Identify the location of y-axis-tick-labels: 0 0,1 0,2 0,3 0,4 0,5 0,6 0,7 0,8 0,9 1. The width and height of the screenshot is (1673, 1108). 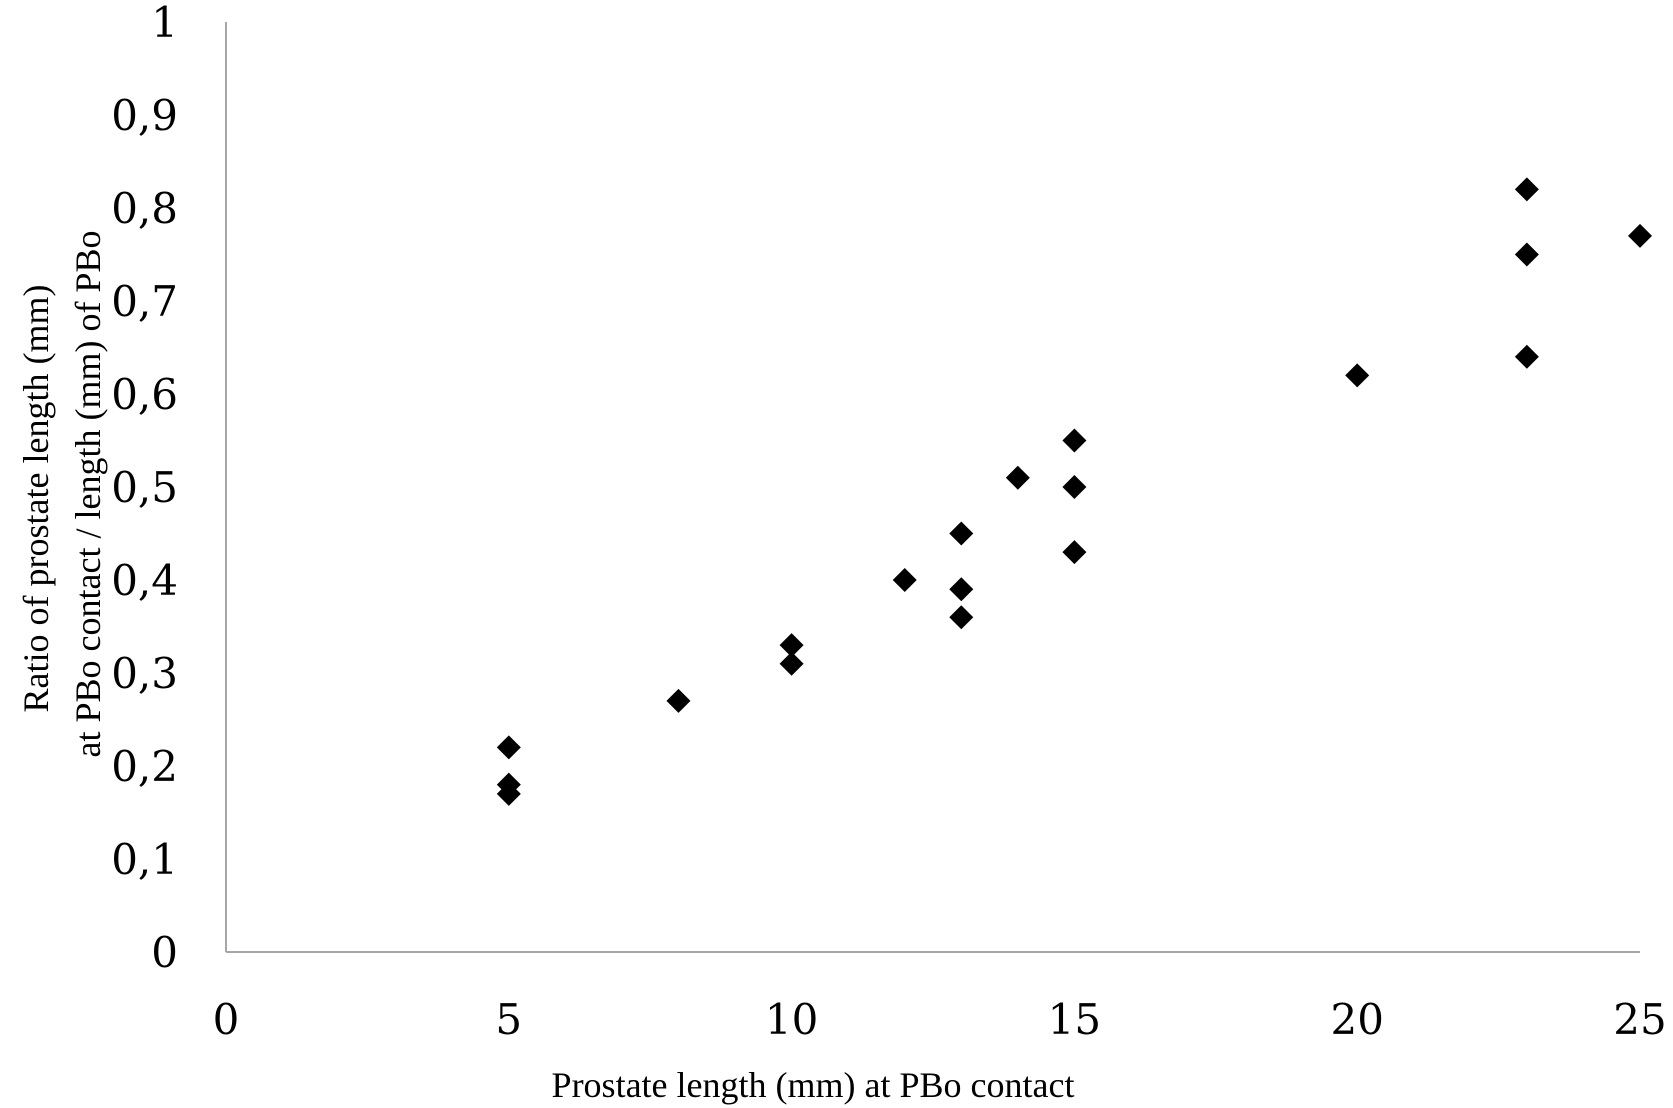
(144, 488).